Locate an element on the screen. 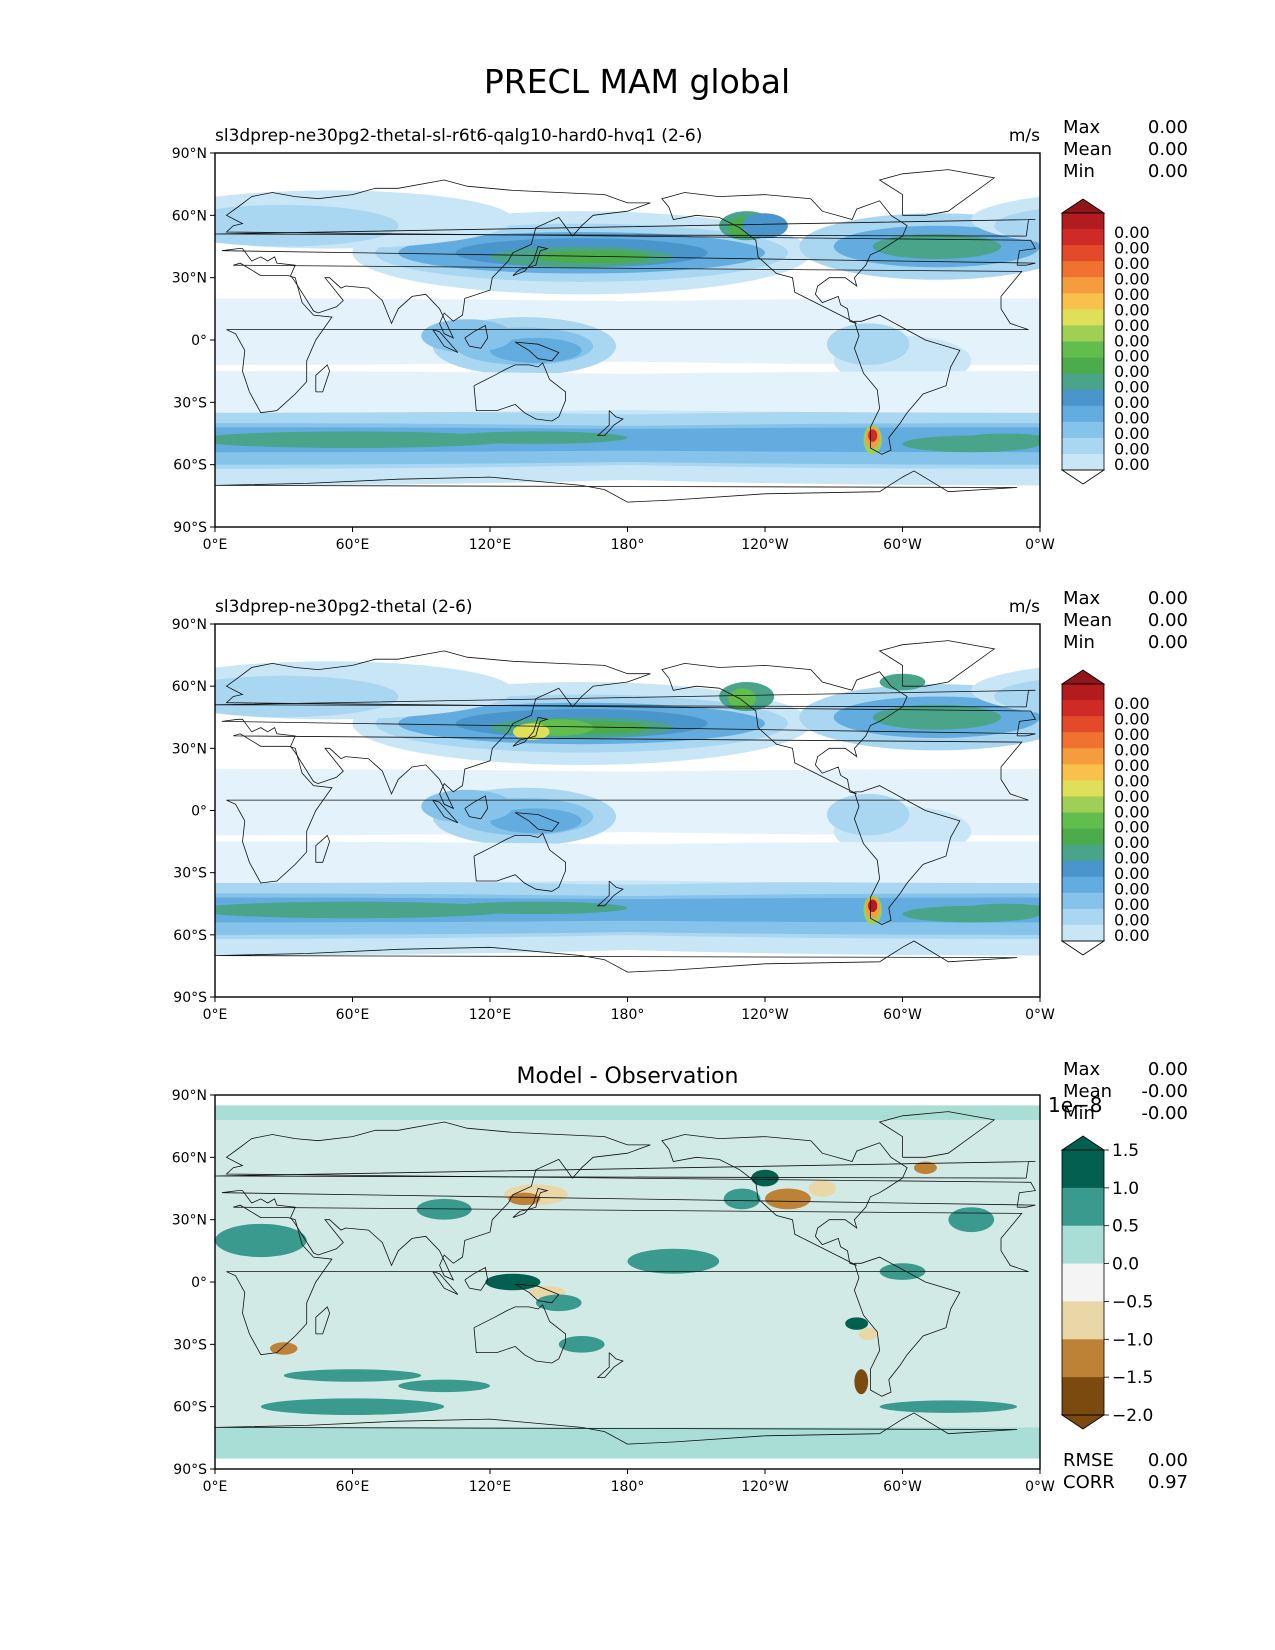 The height and width of the screenshot is (1650, 1275). panel-units: m/s is located at coordinates (1024, 607).